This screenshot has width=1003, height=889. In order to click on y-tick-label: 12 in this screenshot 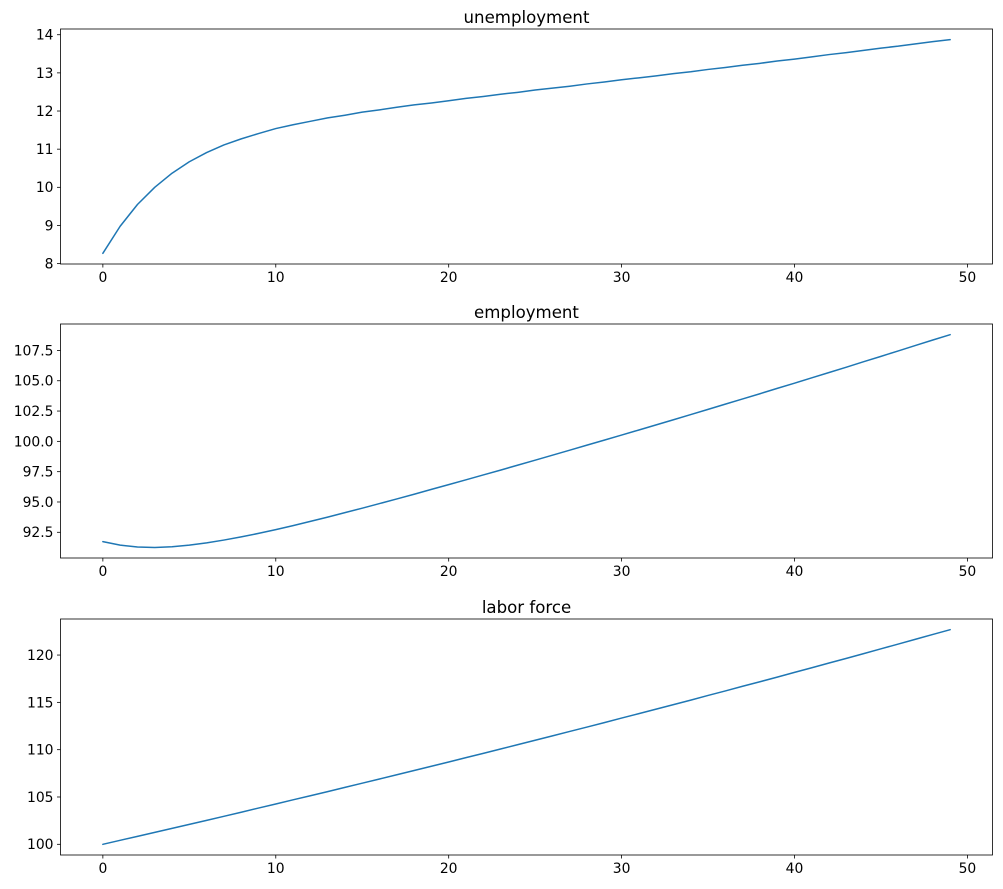, I will do `click(45, 112)`.